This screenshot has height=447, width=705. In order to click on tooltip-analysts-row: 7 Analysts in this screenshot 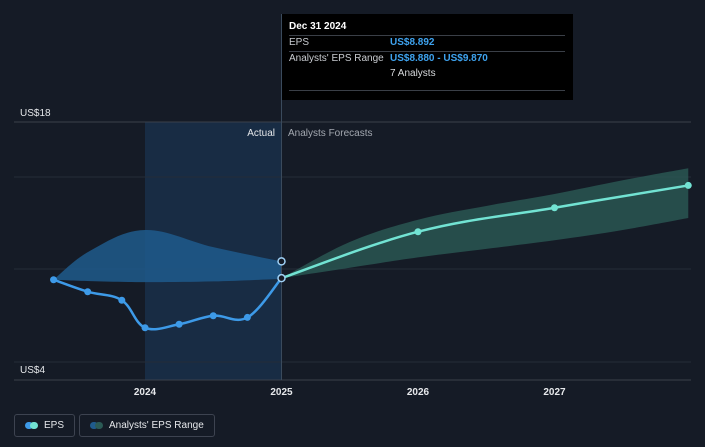, I will do `click(427, 74)`.